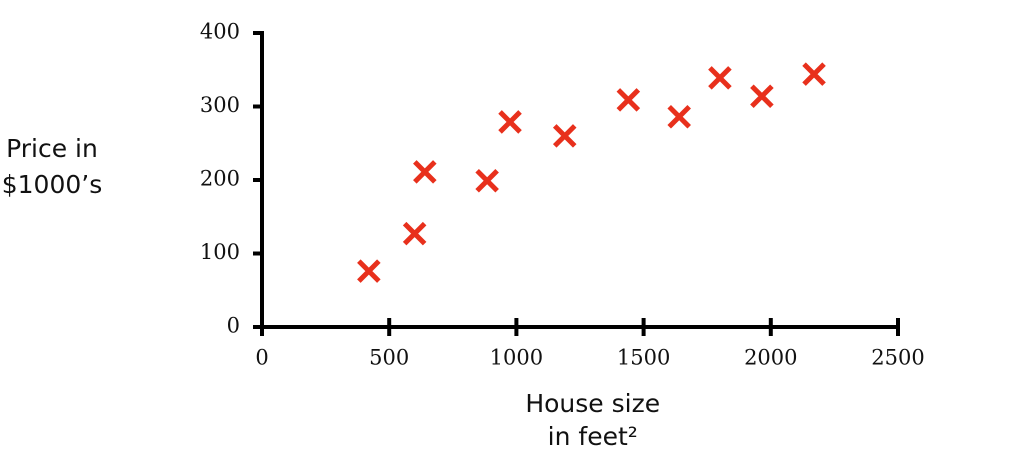 The image size is (1035, 461). I want to click on y-axis-label: $1000’s, so click(52, 184).